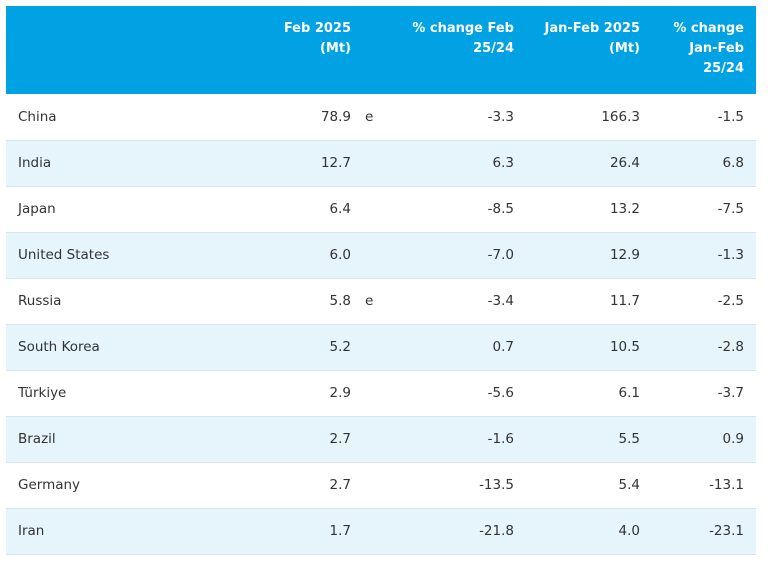 The image size is (775, 564). What do you see at coordinates (704, 439) in the screenshot?
I see `cell-pct-change-jan-feb: 0.9` at bounding box center [704, 439].